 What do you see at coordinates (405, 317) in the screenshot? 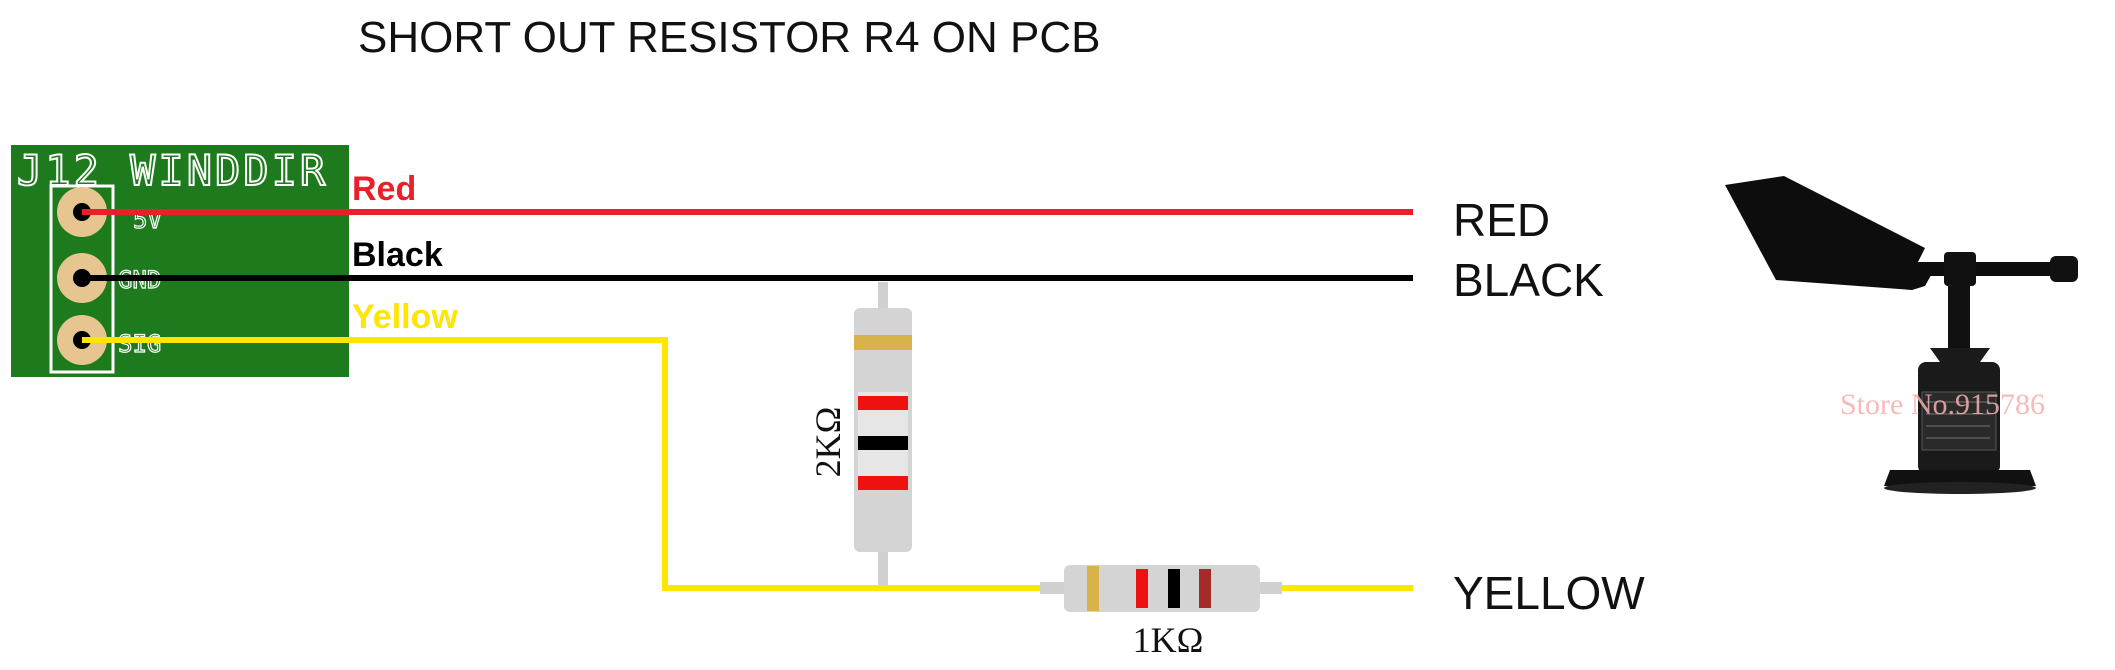
I see `wire-label-yellow: Yellow` at bounding box center [405, 317].